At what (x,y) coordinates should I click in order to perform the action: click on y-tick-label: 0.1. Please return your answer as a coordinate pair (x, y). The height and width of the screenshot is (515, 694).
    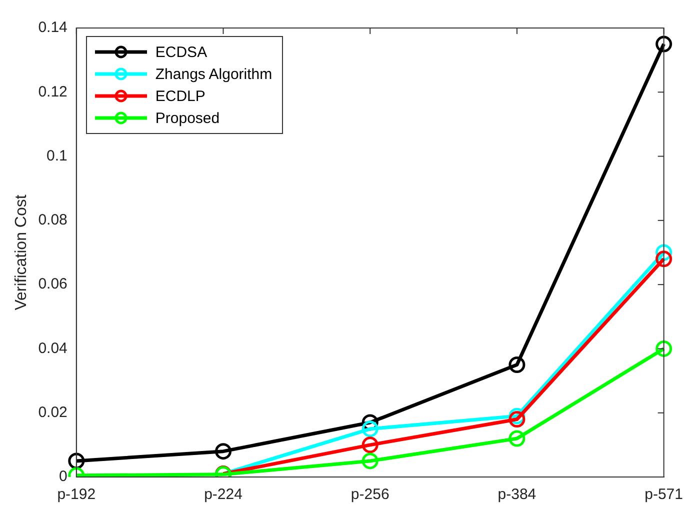
    Looking at the image, I should click on (57, 155).